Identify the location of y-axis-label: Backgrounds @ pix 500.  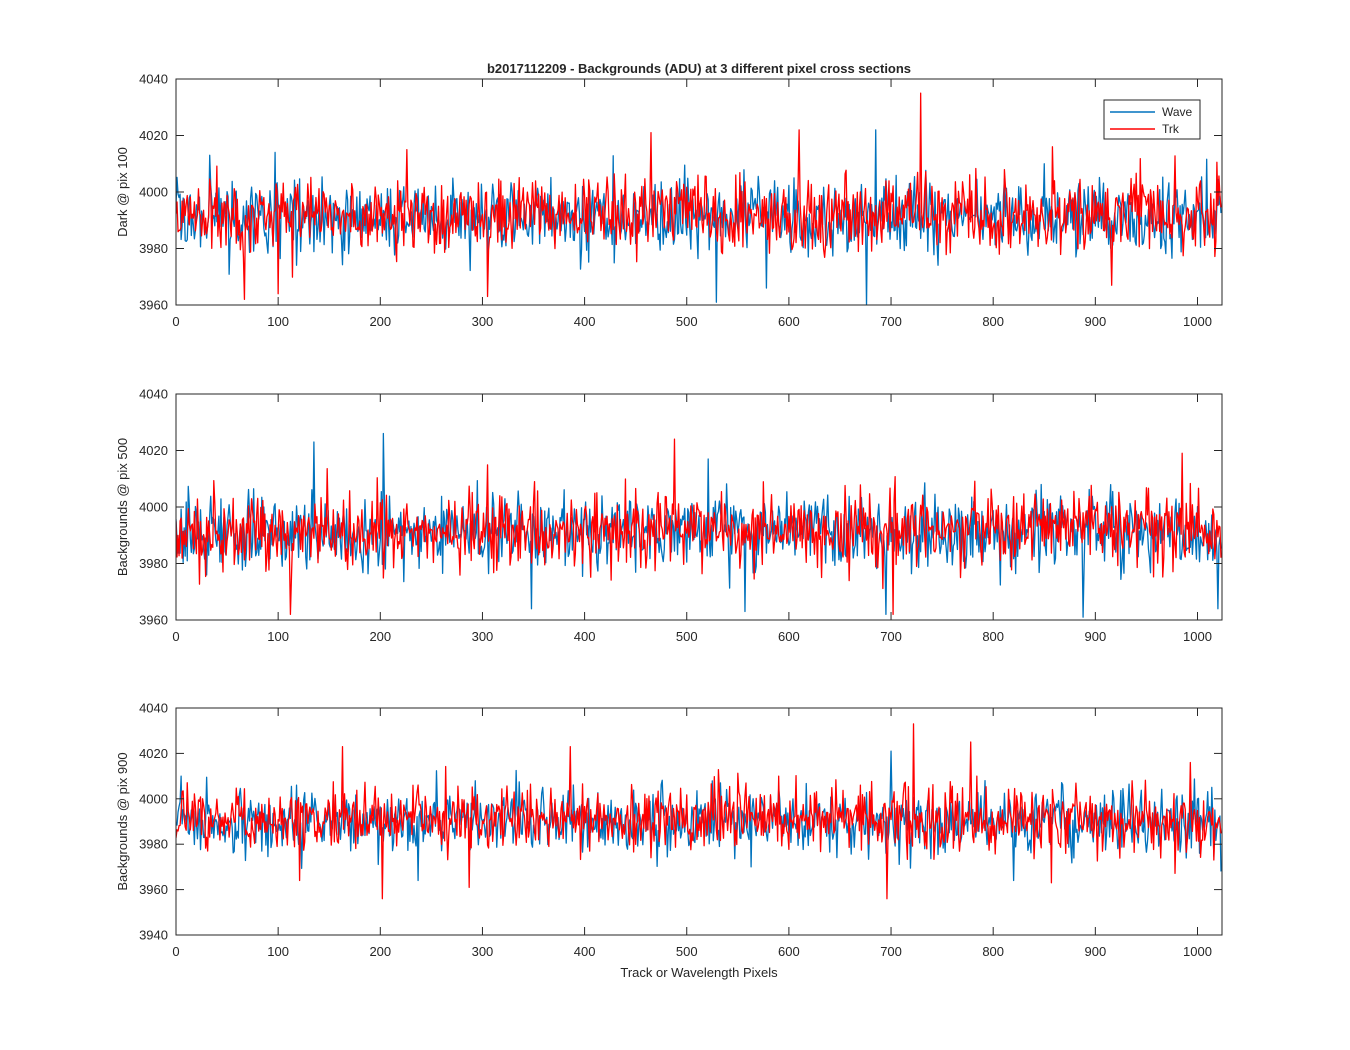
(122, 507).